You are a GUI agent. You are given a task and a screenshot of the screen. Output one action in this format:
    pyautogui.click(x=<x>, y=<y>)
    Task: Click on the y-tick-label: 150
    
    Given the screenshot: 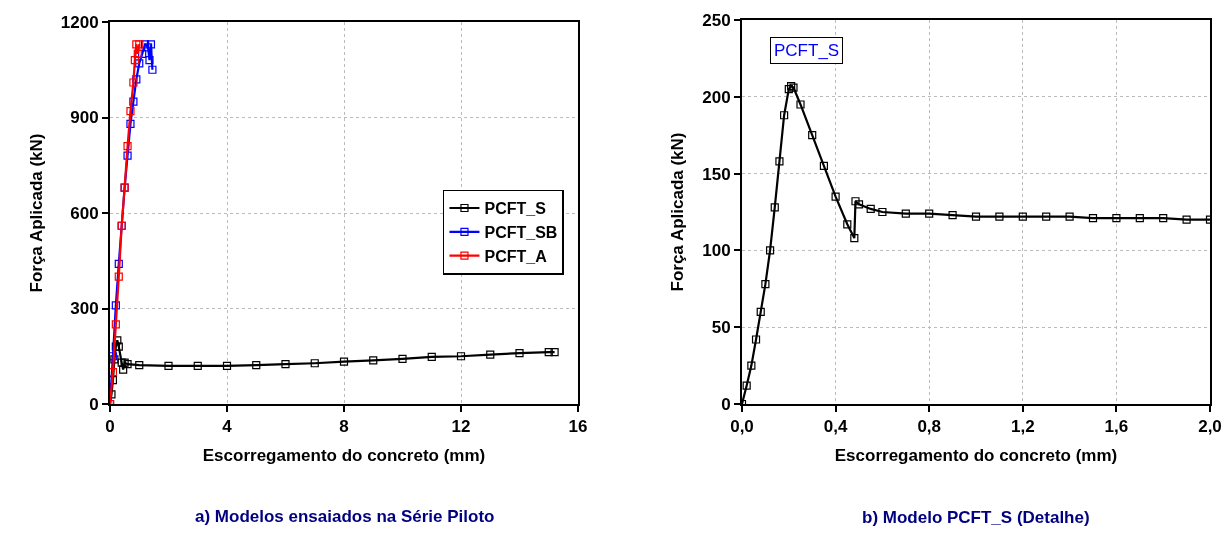 What is the action you would take?
    pyautogui.click(x=716, y=174)
    